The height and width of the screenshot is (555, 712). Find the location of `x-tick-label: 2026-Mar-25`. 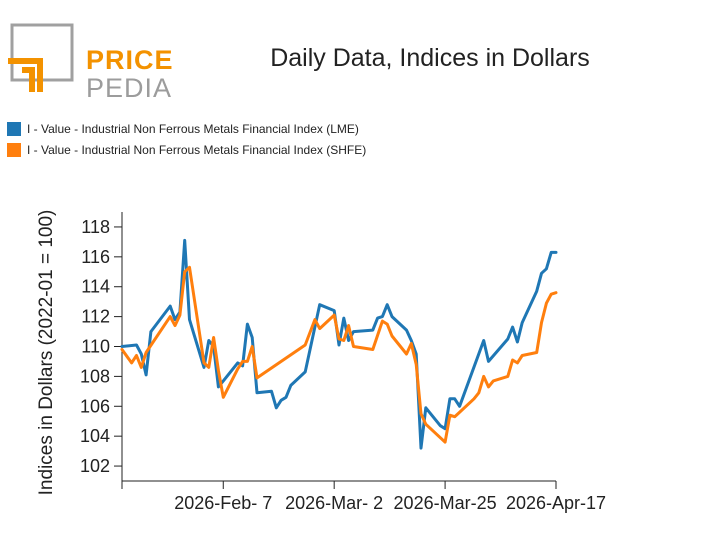

x-tick-label: 2026-Mar-25 is located at coordinates (445, 503).